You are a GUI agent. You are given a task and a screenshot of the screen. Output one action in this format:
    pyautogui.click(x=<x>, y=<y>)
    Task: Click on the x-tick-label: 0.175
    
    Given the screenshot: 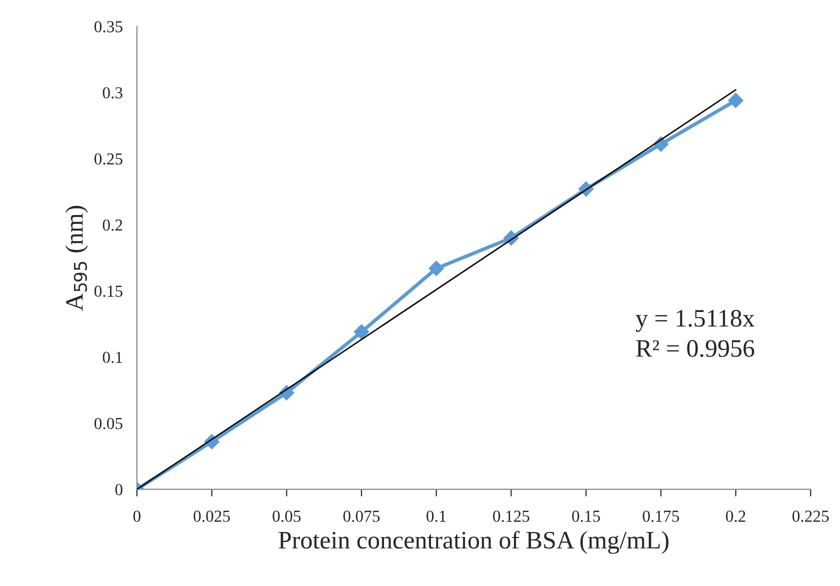 What is the action you would take?
    pyautogui.click(x=660, y=516)
    